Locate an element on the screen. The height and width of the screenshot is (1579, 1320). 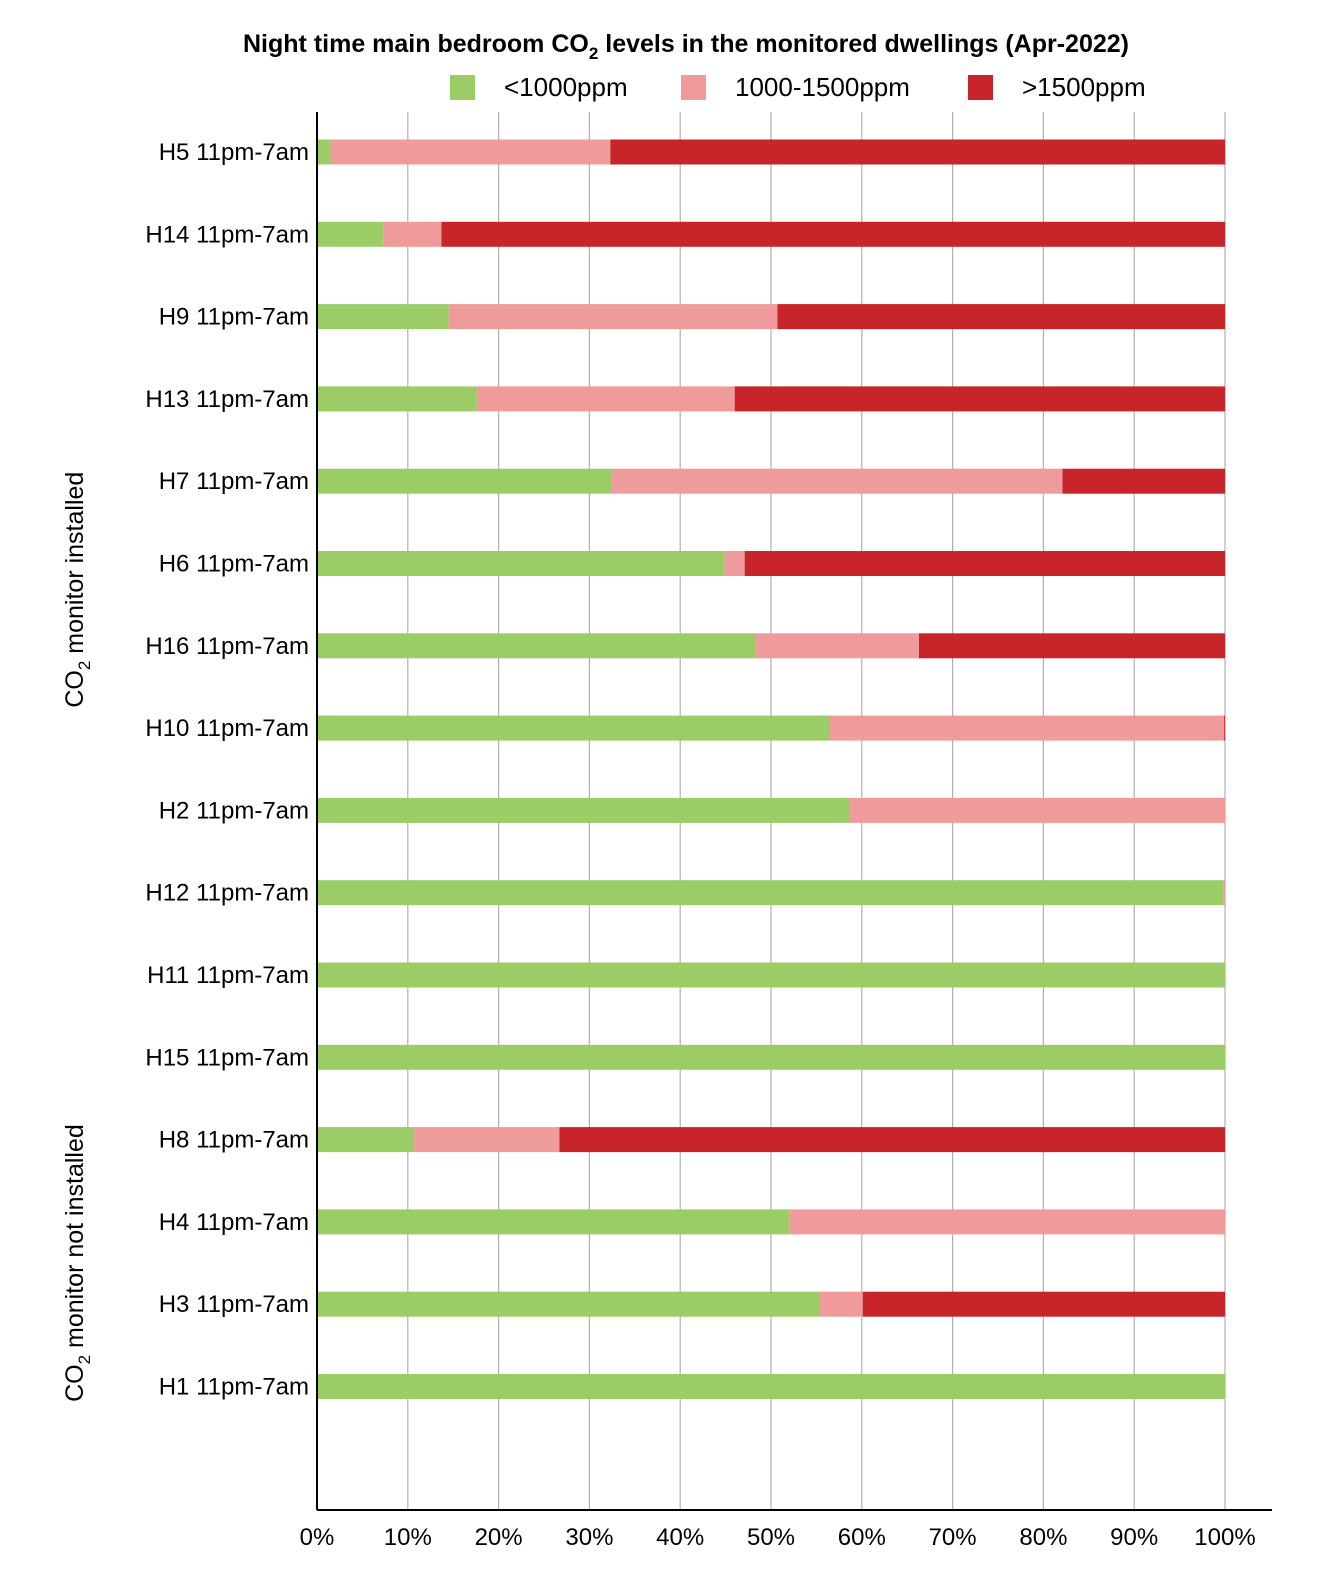
bar-h14-11pm-7am-1000-1500ppm is located at coordinates (412, 234).